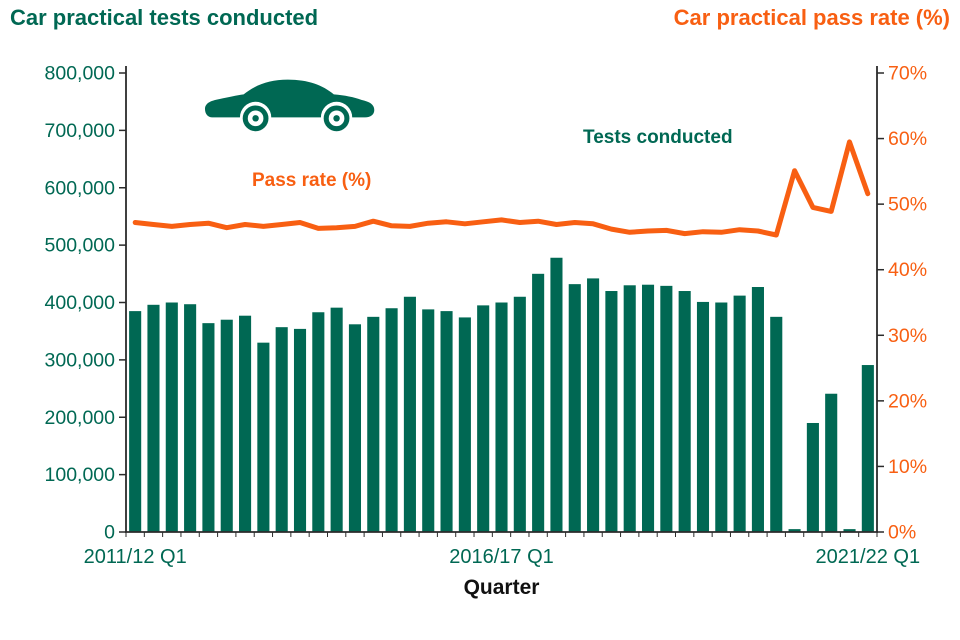  I want to click on right-axis-tick-label: 60%, so click(907, 139).